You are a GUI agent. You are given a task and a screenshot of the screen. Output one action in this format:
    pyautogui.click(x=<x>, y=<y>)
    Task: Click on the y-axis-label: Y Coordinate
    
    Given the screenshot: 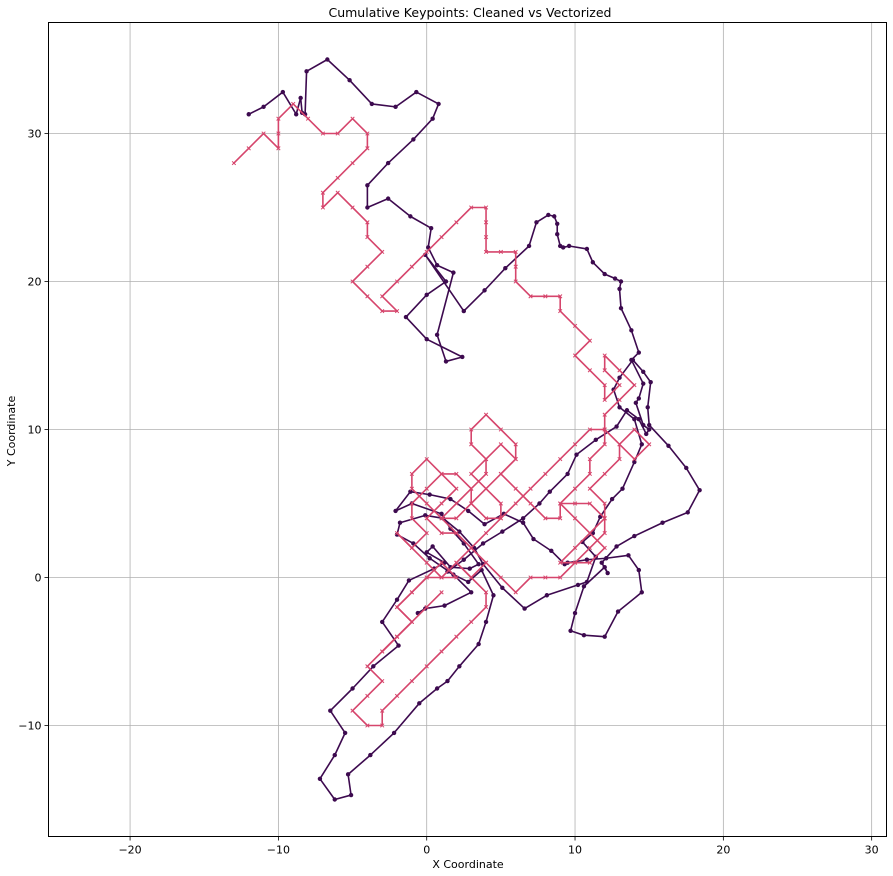 What is the action you would take?
    pyautogui.click(x=11, y=432)
    